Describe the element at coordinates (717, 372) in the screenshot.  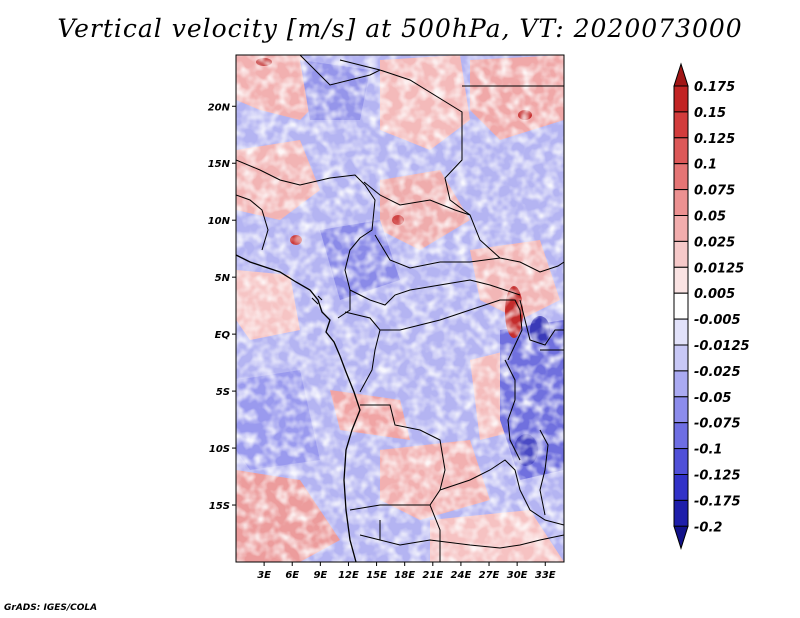
I see `colorbar-label: -0.025` at that location.